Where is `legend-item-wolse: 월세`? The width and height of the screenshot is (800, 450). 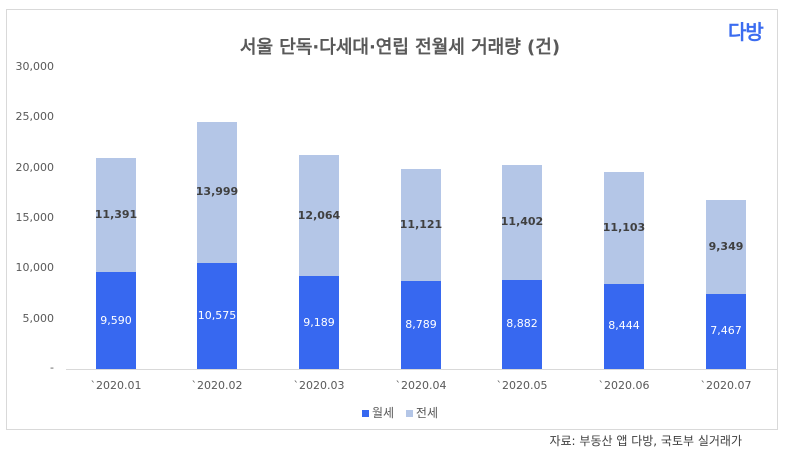 legend-item-wolse: 월세 is located at coordinates (379, 413).